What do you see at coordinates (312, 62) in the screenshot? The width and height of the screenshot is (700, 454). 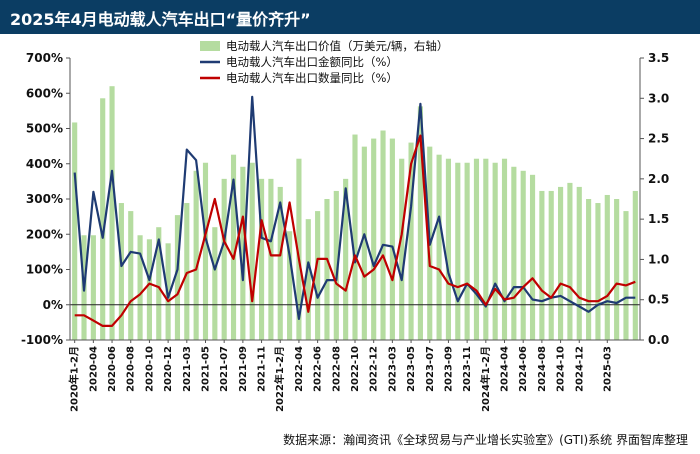 I see `legend-label: 电动载人汽车出口金额同比（%）` at bounding box center [312, 62].